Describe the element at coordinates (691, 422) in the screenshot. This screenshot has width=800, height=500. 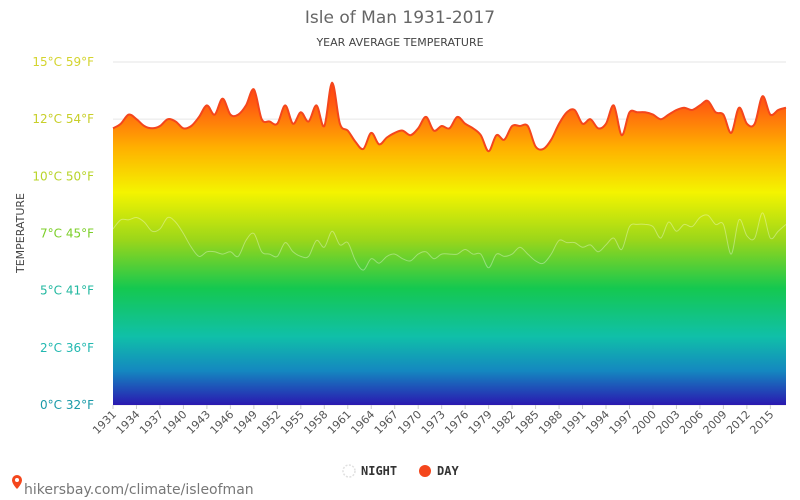
I see `x-tick-label-25: 2006` at that location.